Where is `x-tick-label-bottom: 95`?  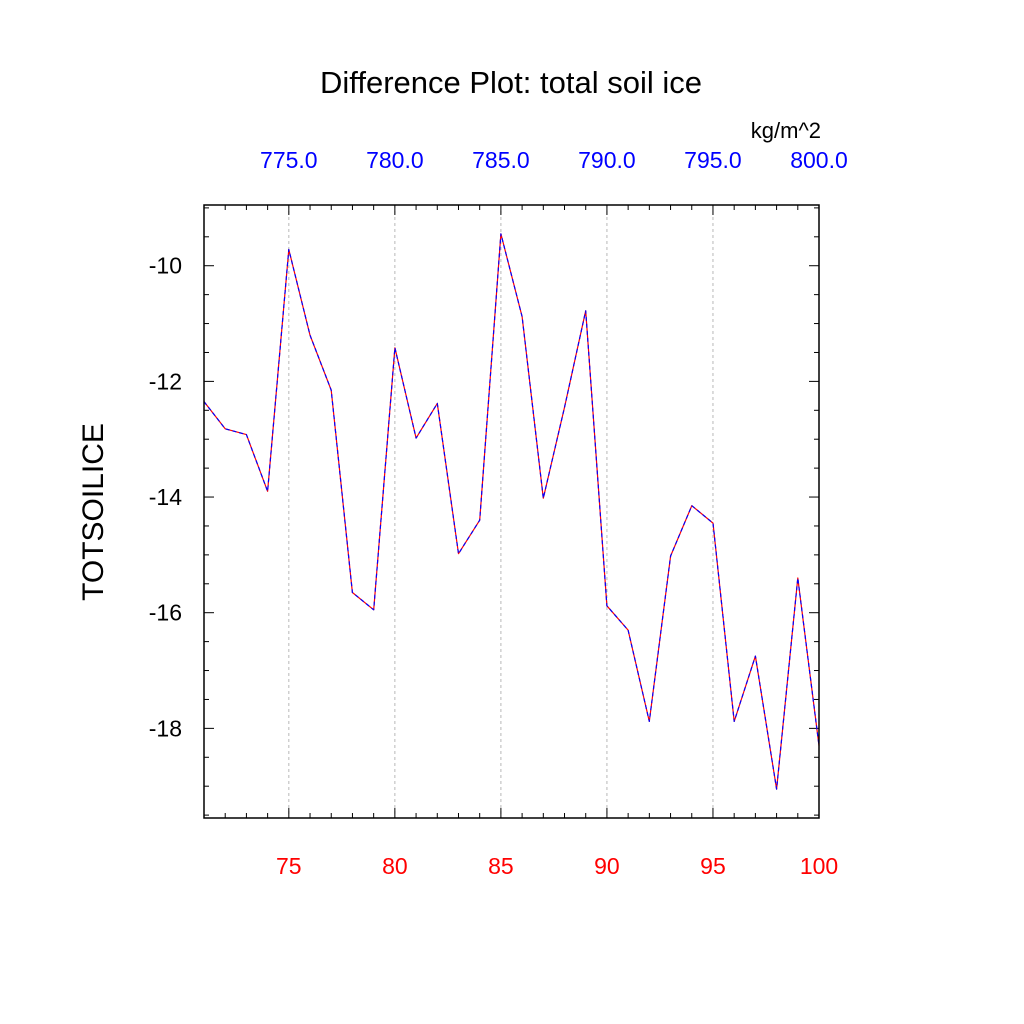 x-tick-label-bottom: 95 is located at coordinates (713, 866).